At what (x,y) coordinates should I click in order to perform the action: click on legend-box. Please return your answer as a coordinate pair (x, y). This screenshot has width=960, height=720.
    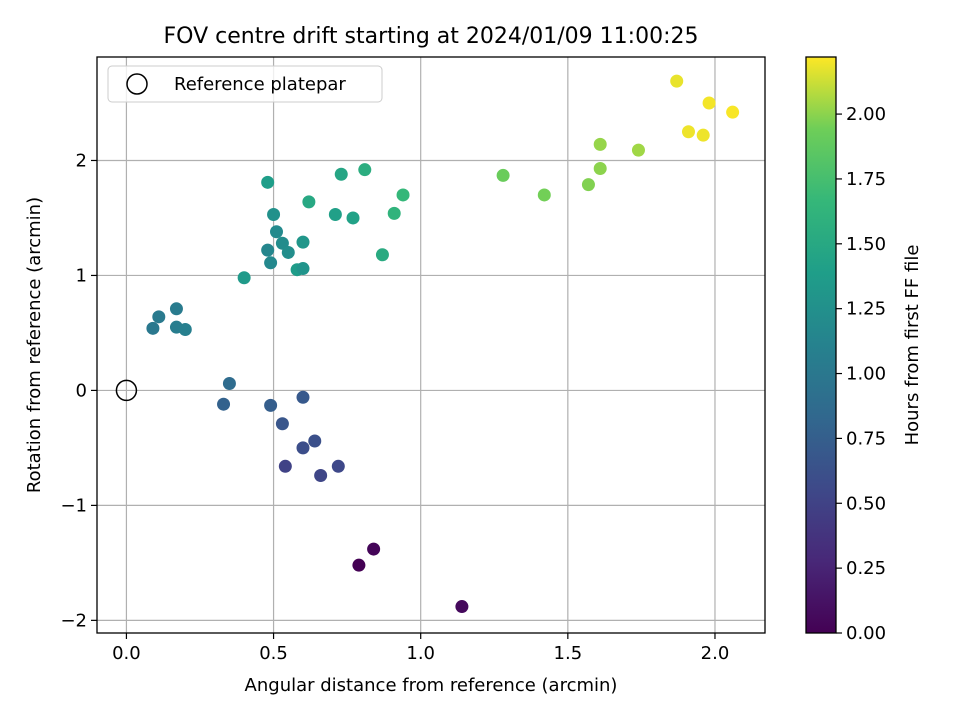
    Looking at the image, I should click on (245, 84).